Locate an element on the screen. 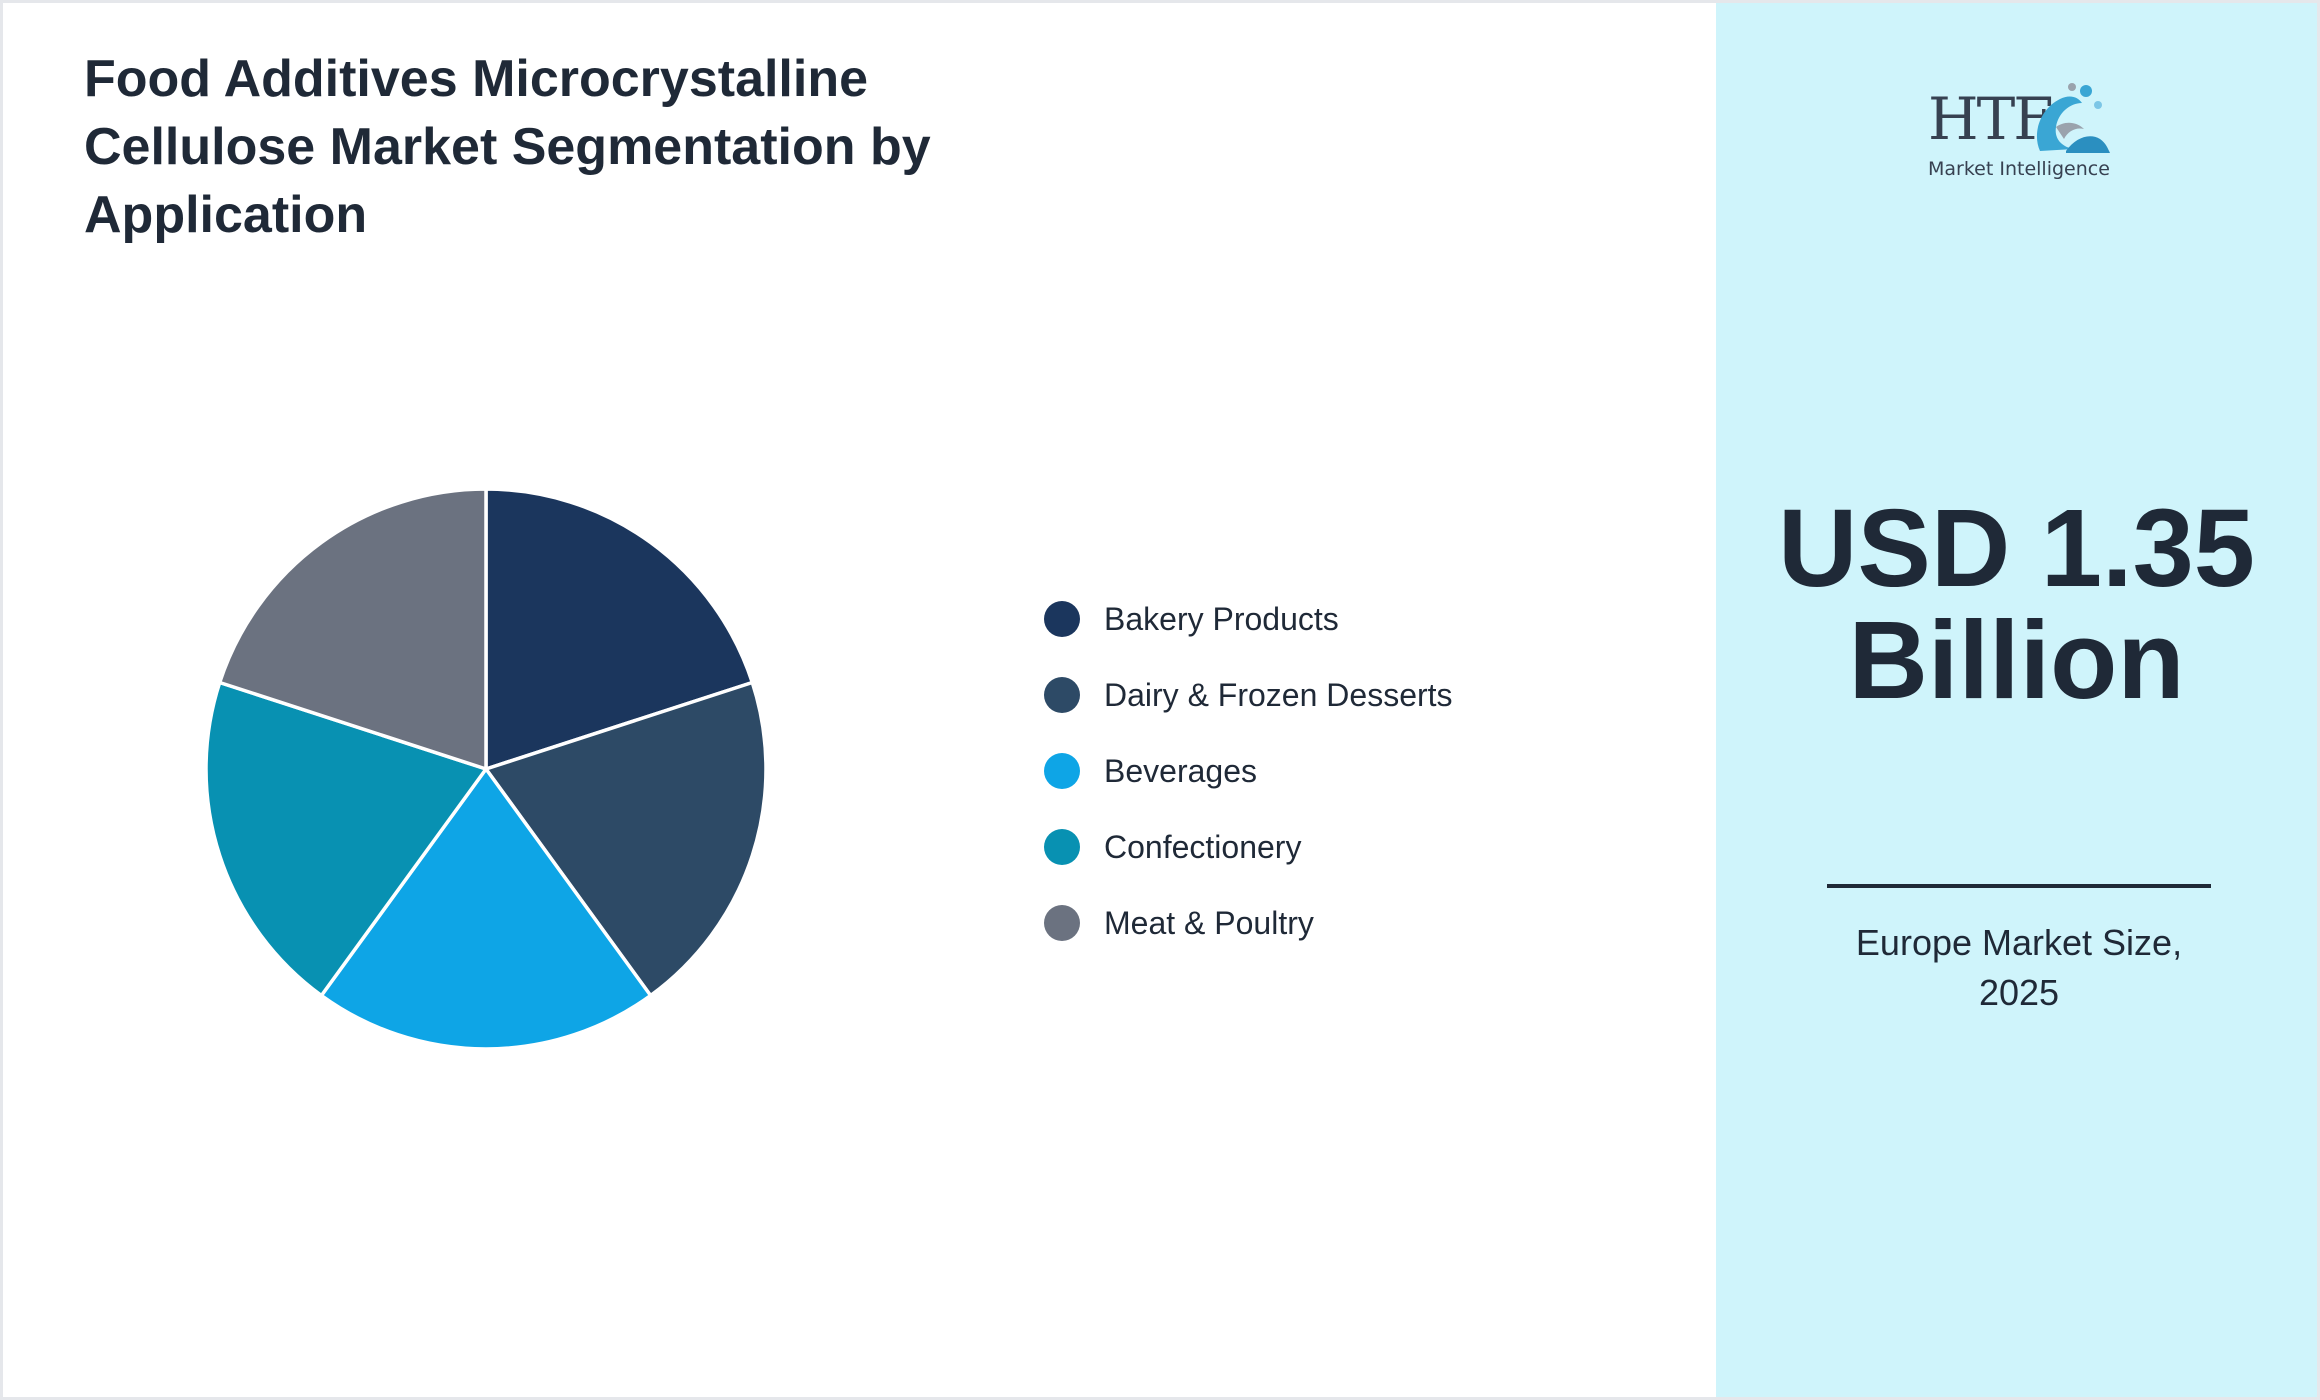  legend-item: Dairy & Frozen Desserts is located at coordinates (1344, 697).